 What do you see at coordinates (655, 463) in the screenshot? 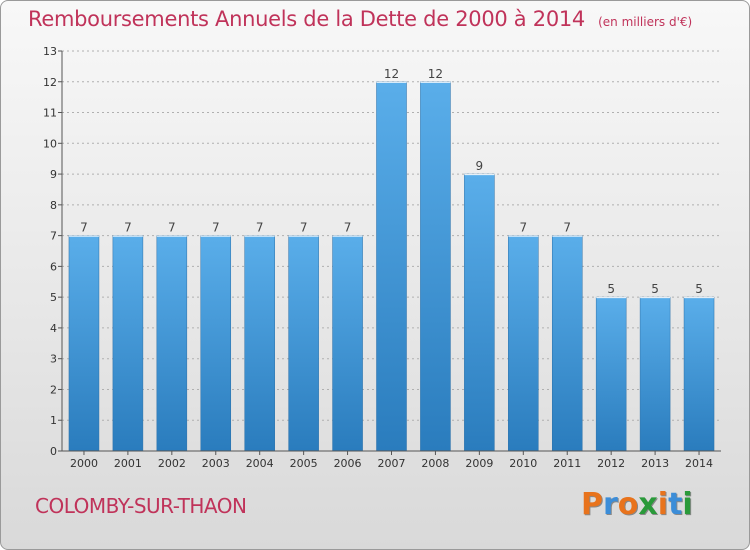
I see `x-tick-label: 2013` at bounding box center [655, 463].